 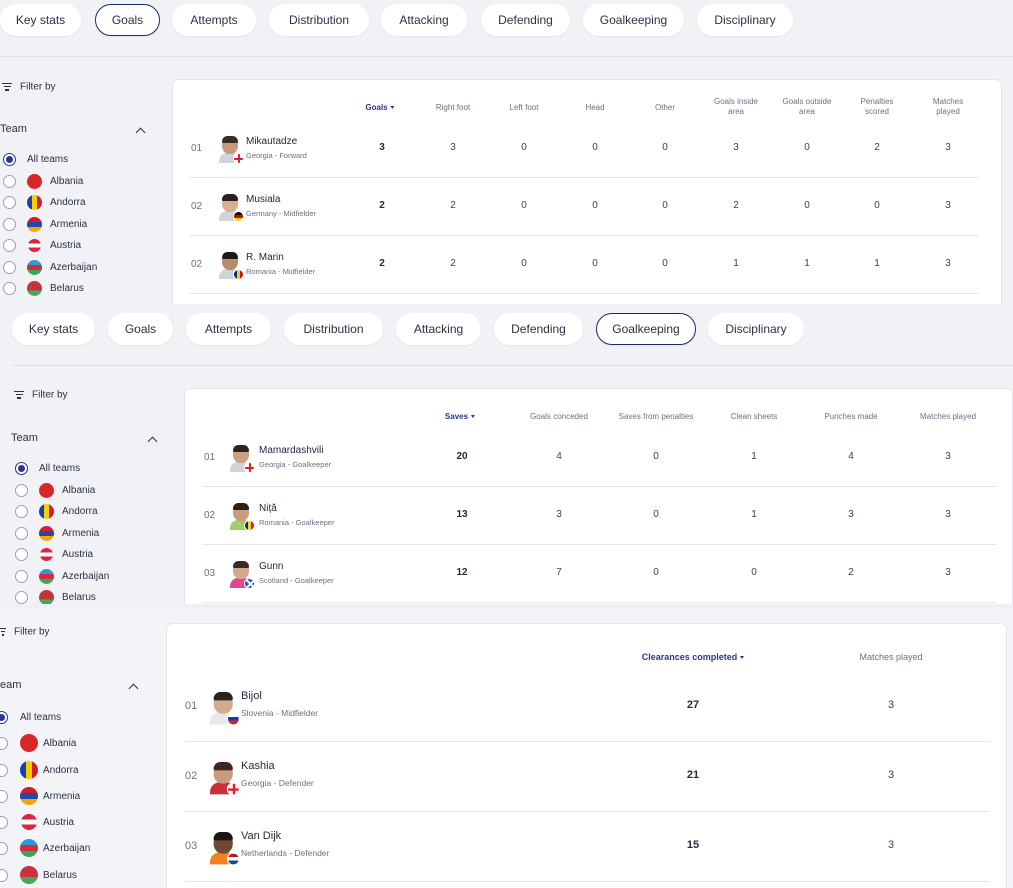 I want to click on column-header-goals-outside-area: Goals outside area, so click(x=807, y=106).